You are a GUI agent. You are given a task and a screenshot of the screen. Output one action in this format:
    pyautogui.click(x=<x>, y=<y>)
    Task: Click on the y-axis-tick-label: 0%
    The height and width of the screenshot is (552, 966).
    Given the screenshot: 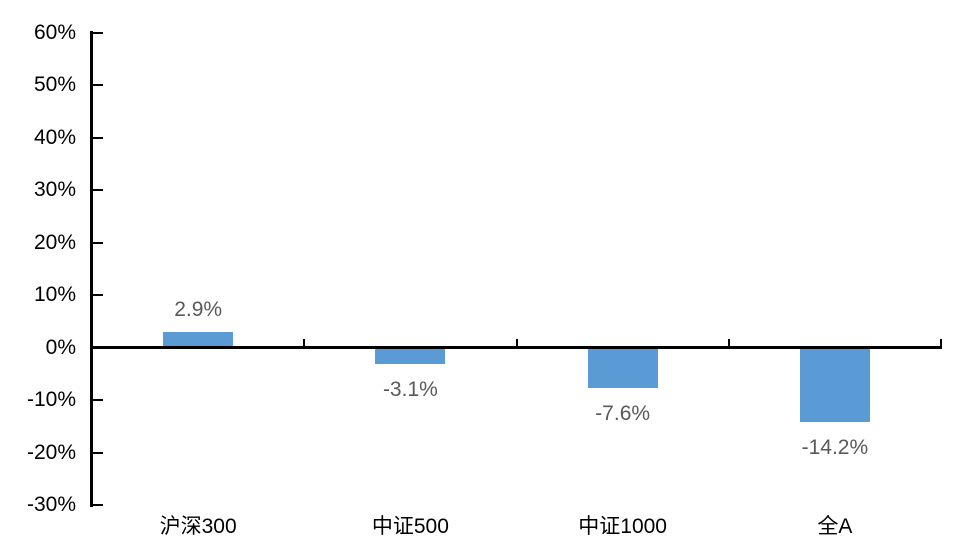 What is the action you would take?
    pyautogui.click(x=60, y=347)
    